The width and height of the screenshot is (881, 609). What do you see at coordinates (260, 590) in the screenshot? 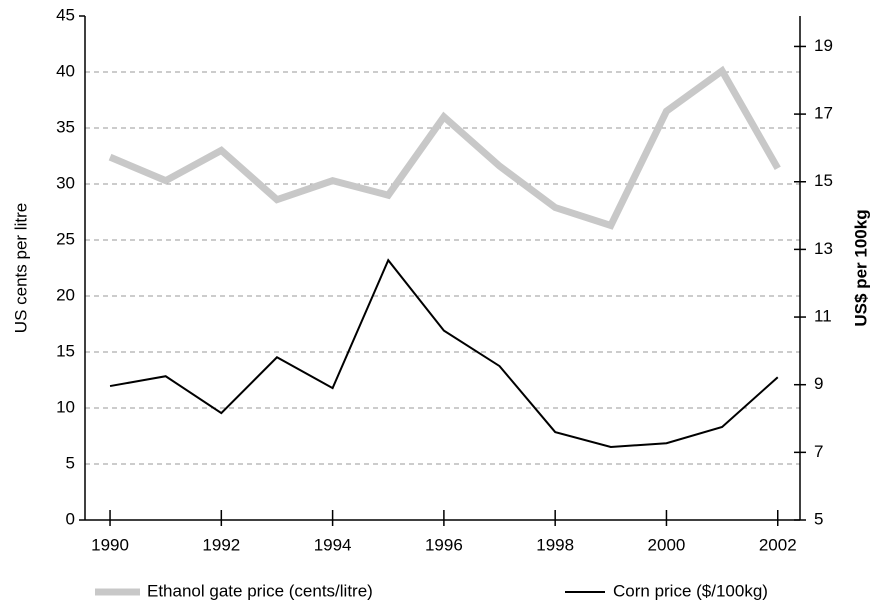
I see `legend-label: Ethanol gate price (cents/litre)` at bounding box center [260, 590].